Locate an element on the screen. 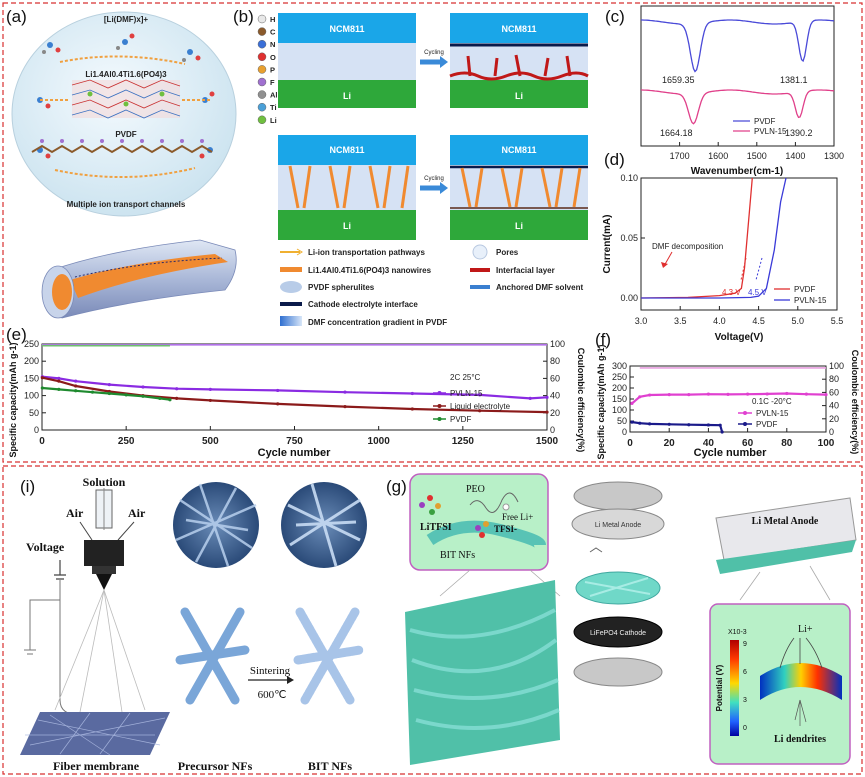 Image resolution: width=865 pixels, height=777 pixels. f-y-right-tick-60: 60 is located at coordinates (834, 392).